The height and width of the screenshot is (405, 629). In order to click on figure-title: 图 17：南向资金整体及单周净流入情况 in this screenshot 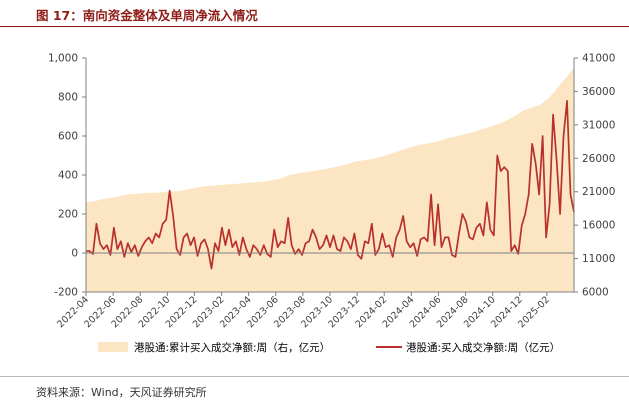, I will do `click(147, 15)`.